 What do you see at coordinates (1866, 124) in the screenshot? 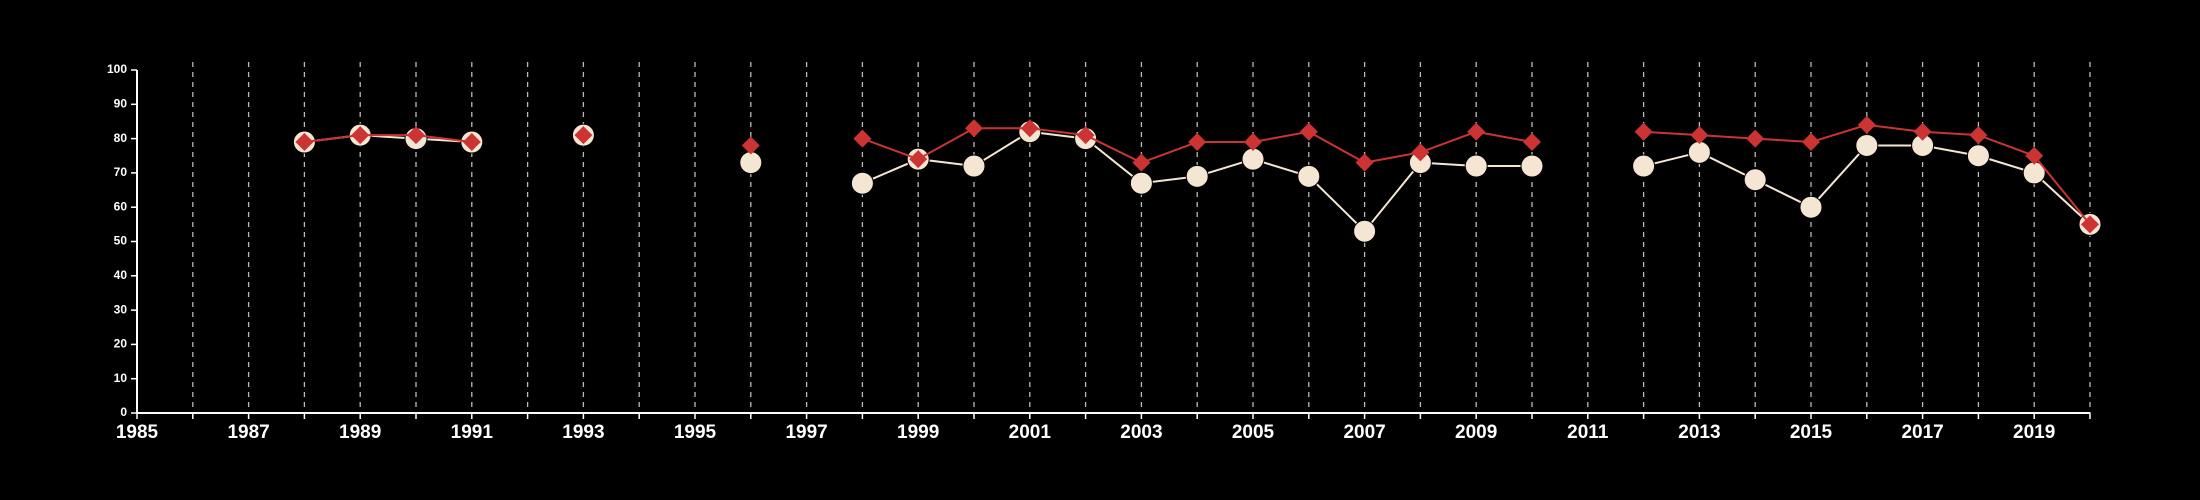
I see `series-2-point-2016` at bounding box center [1866, 124].